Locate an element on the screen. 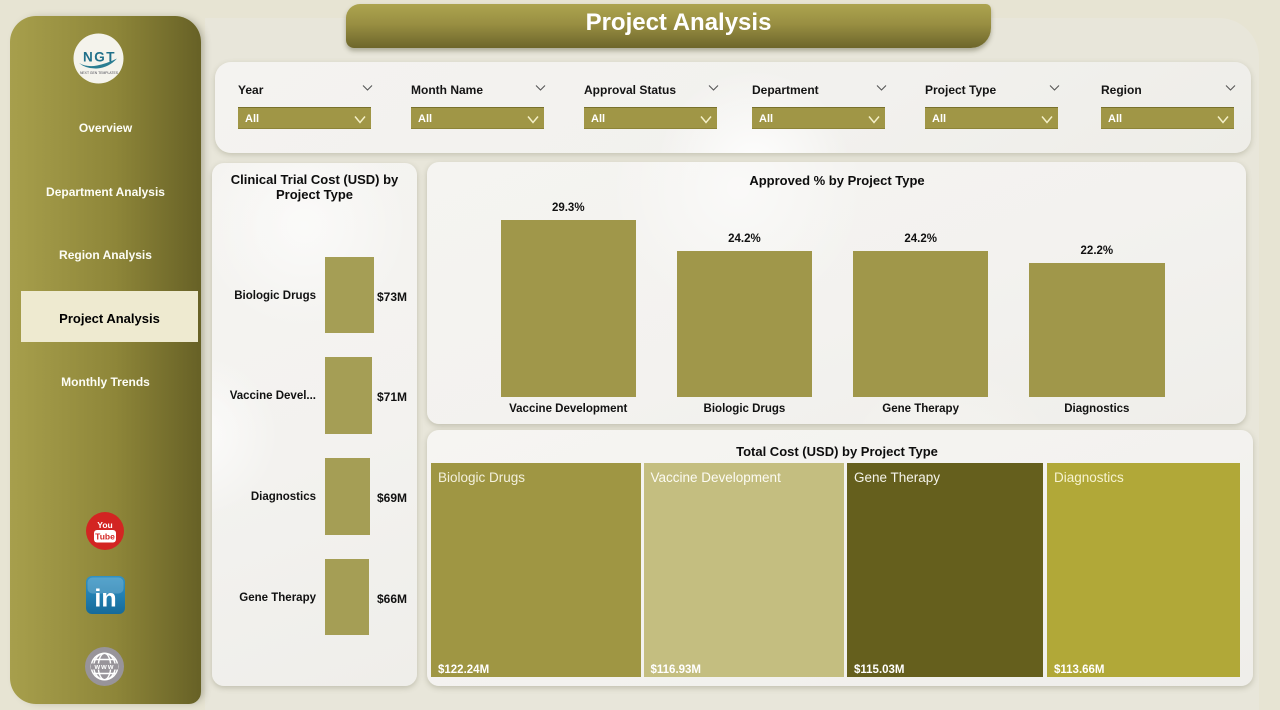 This screenshot has width=1280, height=710. svg-text: NGT is located at coordinates (99, 57).